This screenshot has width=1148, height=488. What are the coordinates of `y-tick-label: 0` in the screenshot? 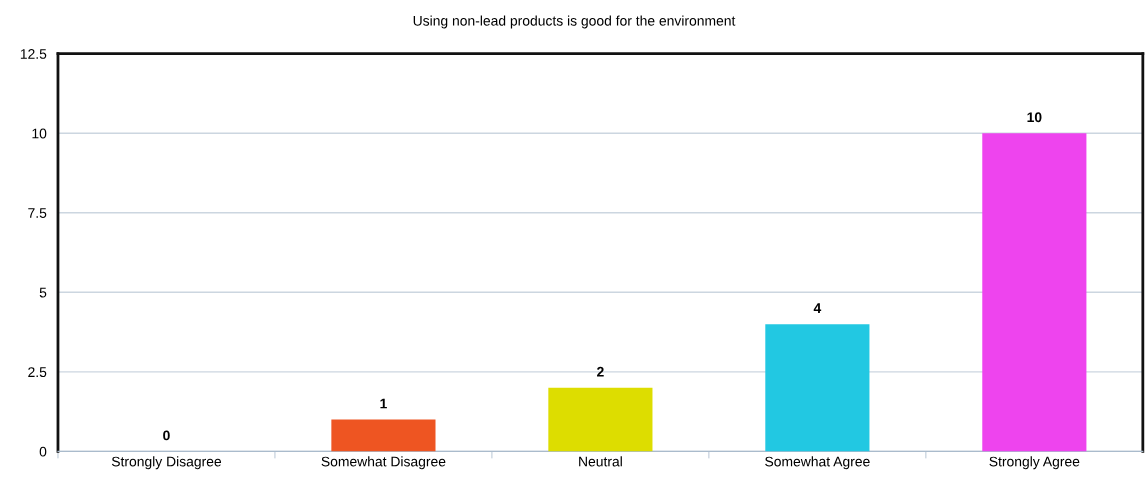 It's located at (43, 451).